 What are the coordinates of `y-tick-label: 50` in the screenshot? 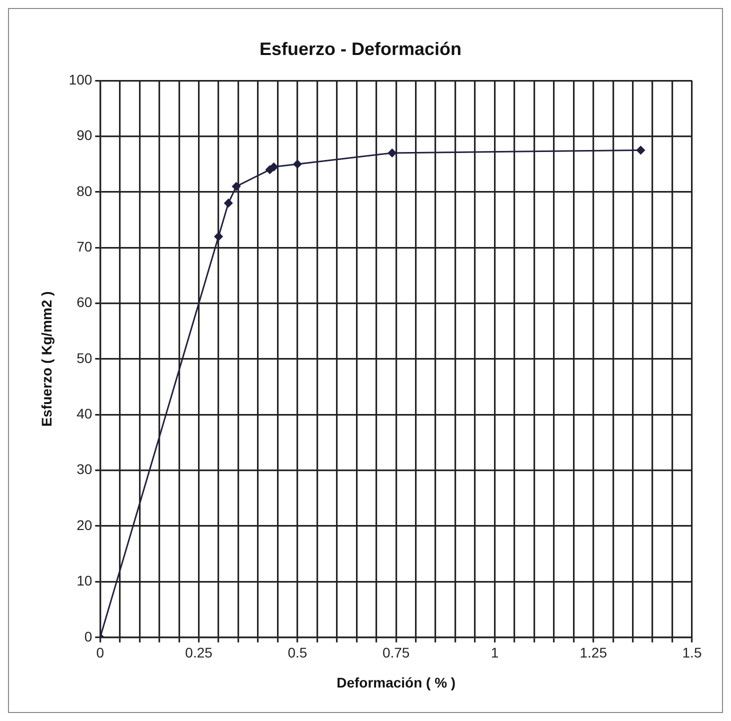 It's located at (84, 358).